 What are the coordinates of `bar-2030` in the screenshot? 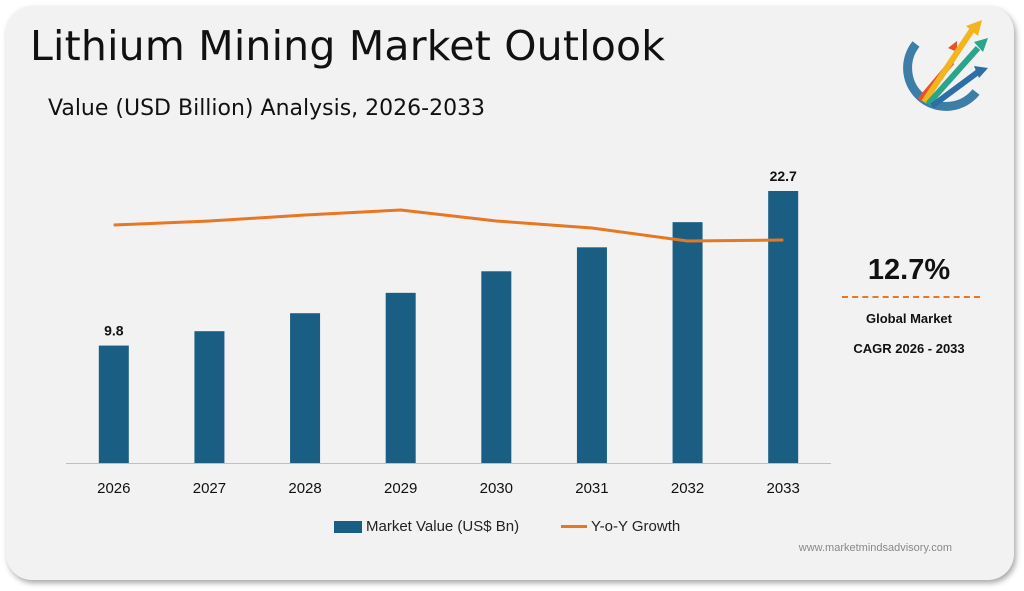 It's located at (496, 367).